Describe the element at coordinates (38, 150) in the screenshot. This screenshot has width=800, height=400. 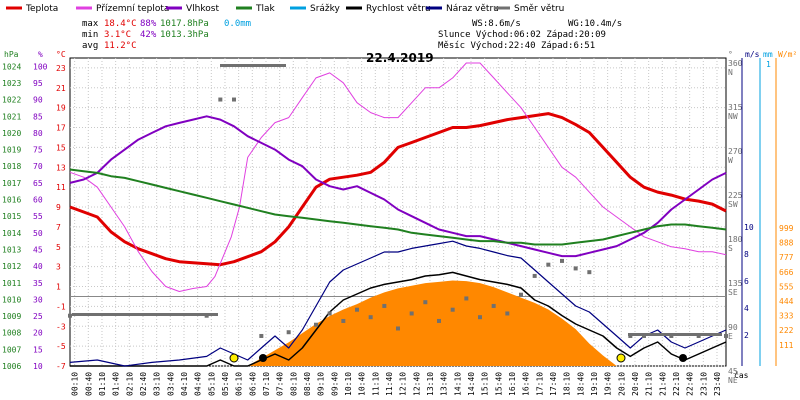
I see `humidity-tick-label: 75` at that location.